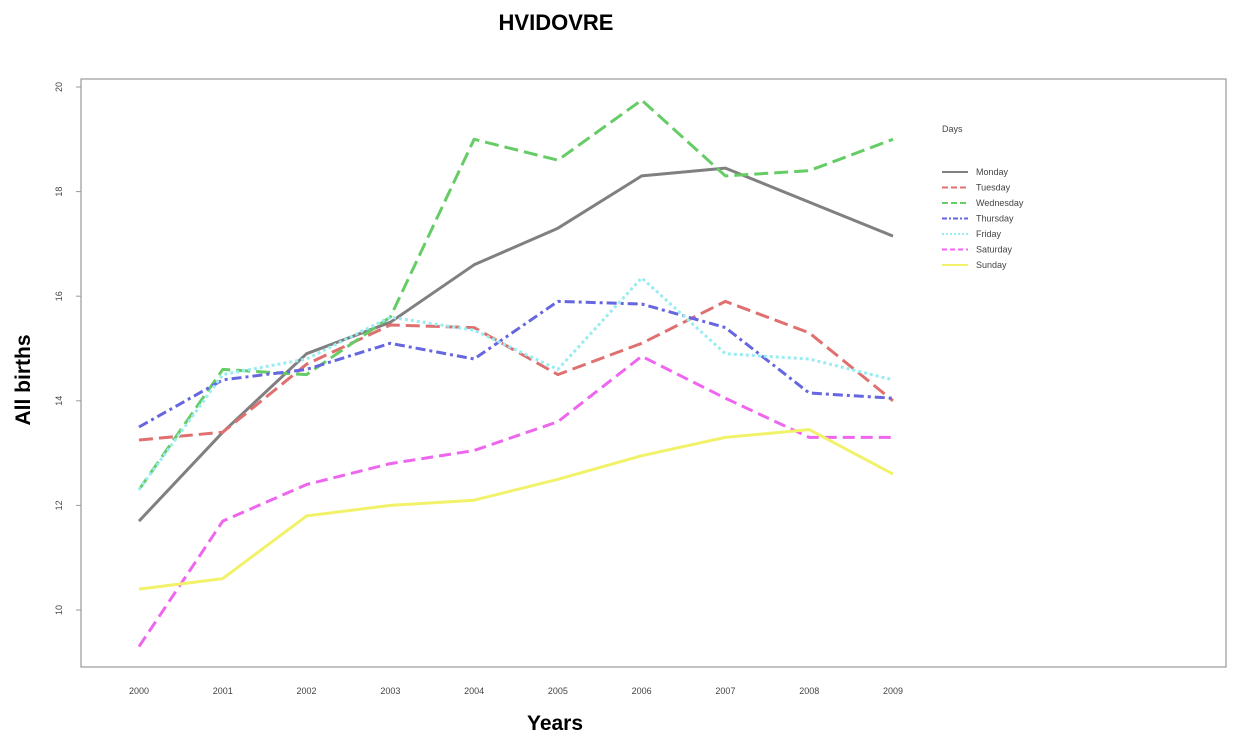 The height and width of the screenshot is (745, 1253). What do you see at coordinates (59, 610) in the screenshot?
I see `y-tick-label: 10` at bounding box center [59, 610].